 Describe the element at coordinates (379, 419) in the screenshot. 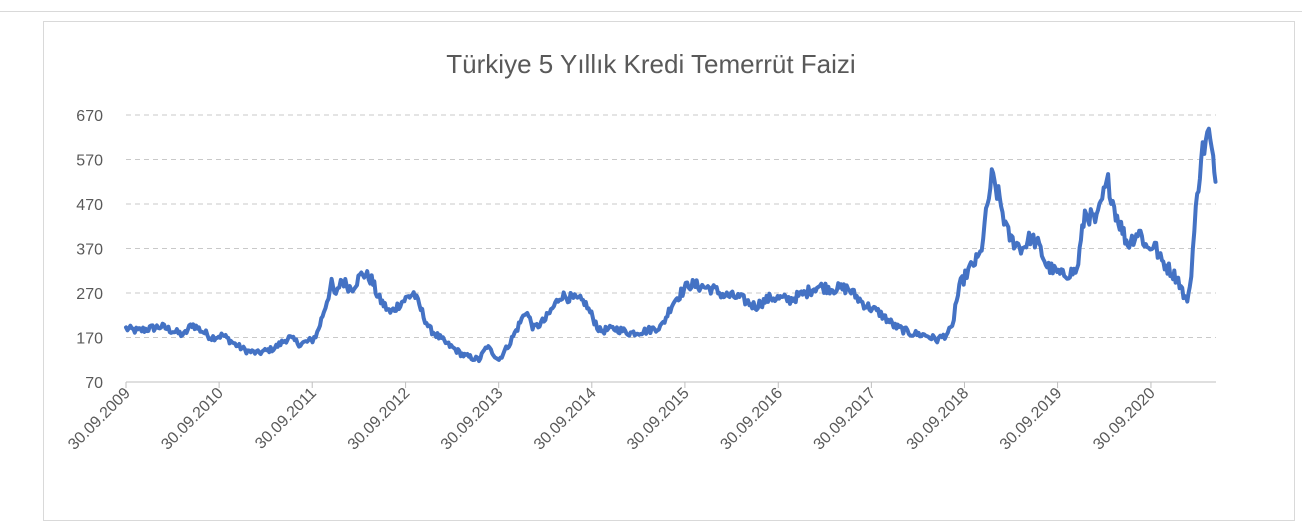

I see `x-tick-label: 30.09.2012` at that location.